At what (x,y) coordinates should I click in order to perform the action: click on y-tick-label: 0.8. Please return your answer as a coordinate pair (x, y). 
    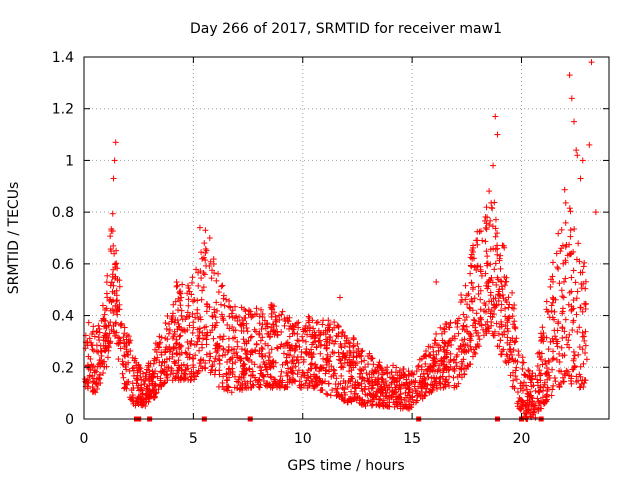
    Looking at the image, I should click on (63, 213).